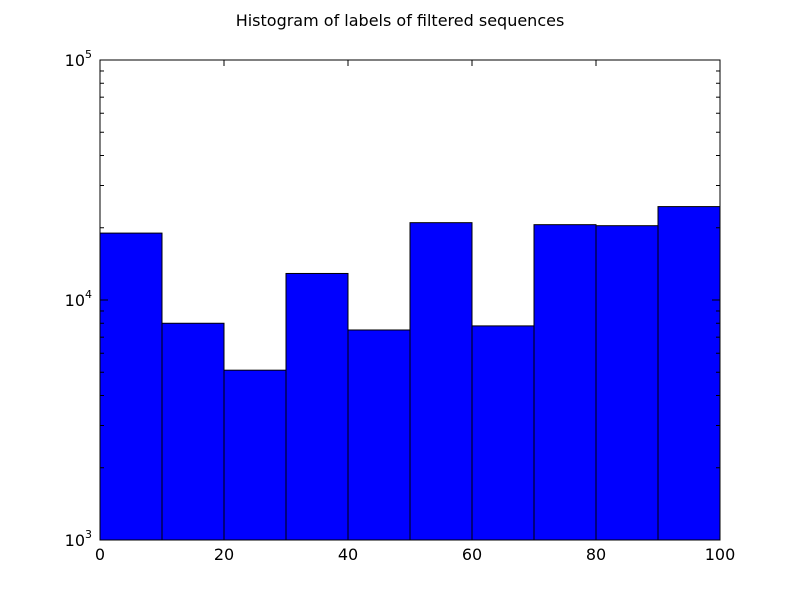 Image resolution: width=800 pixels, height=600 pixels. What do you see at coordinates (472, 554) in the screenshot?
I see `x-tick-label: 60` at bounding box center [472, 554].